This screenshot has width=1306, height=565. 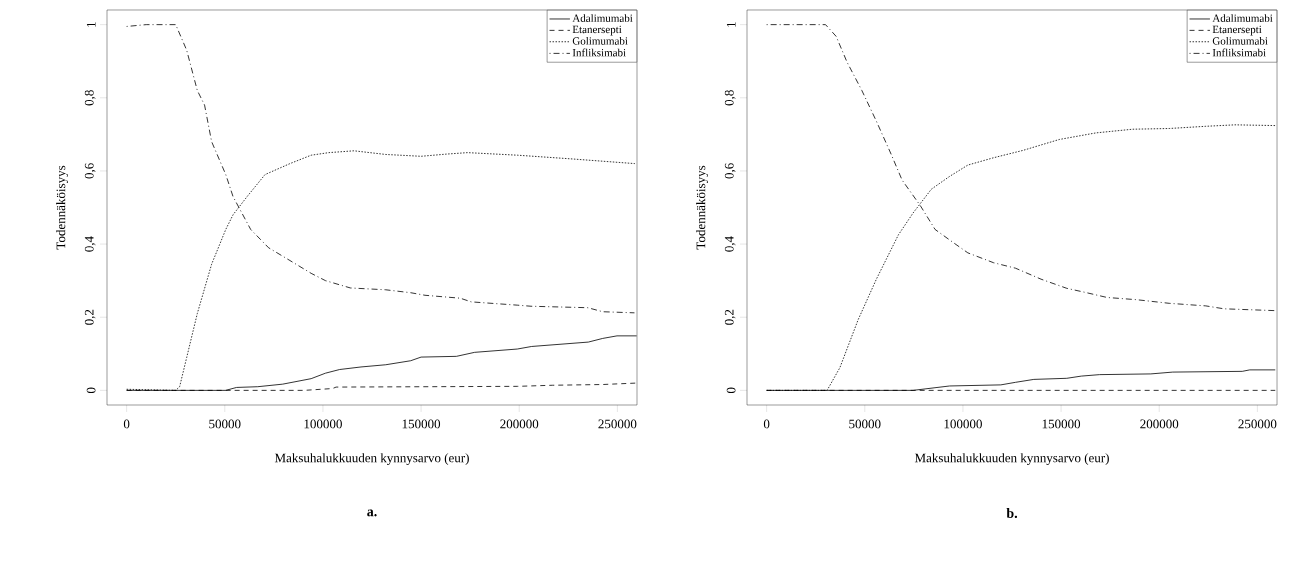 I want to click on text: a., so click(x=372, y=513).